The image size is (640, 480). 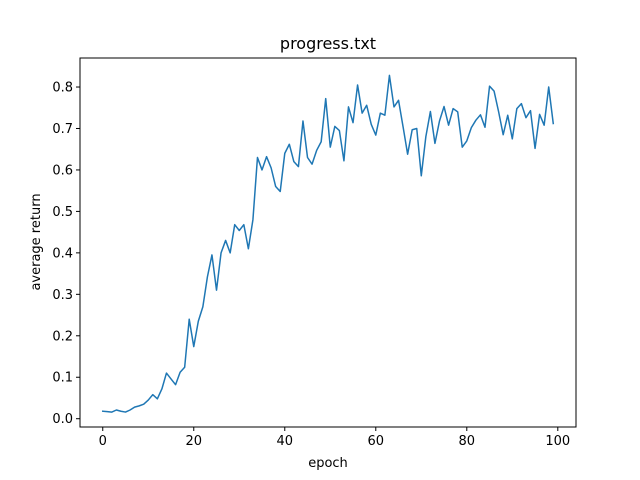 I want to click on y-tick-label: 0.0, so click(x=62, y=419).